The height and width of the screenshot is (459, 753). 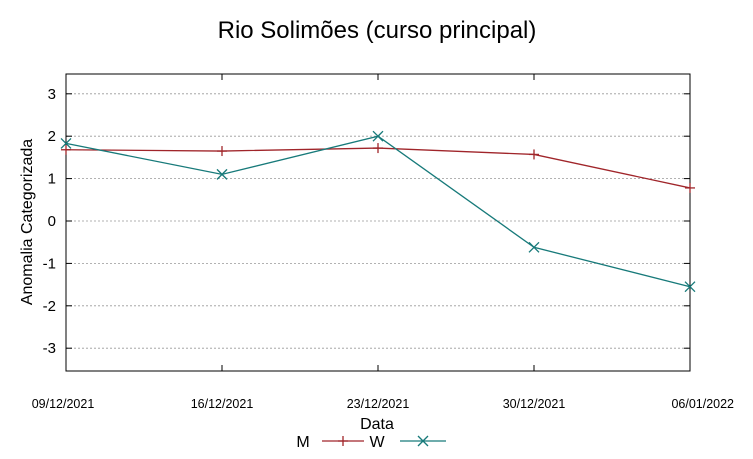 I want to click on x-tick-label: 23/12/2021, so click(x=378, y=404).